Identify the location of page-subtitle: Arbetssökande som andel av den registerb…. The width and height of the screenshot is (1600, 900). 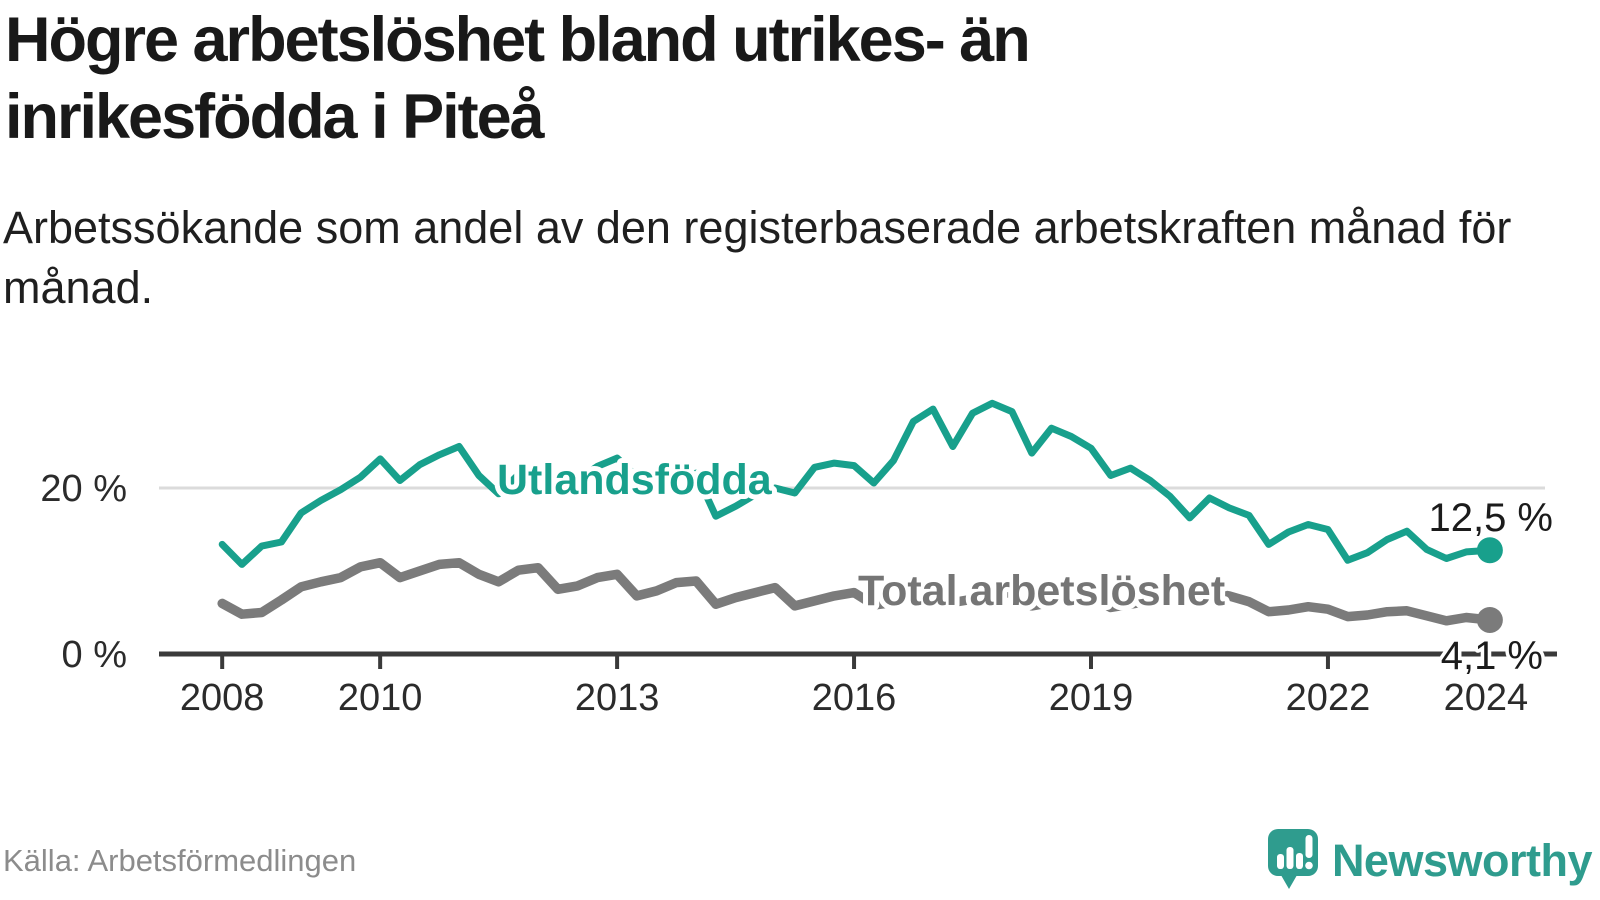
(757, 257).